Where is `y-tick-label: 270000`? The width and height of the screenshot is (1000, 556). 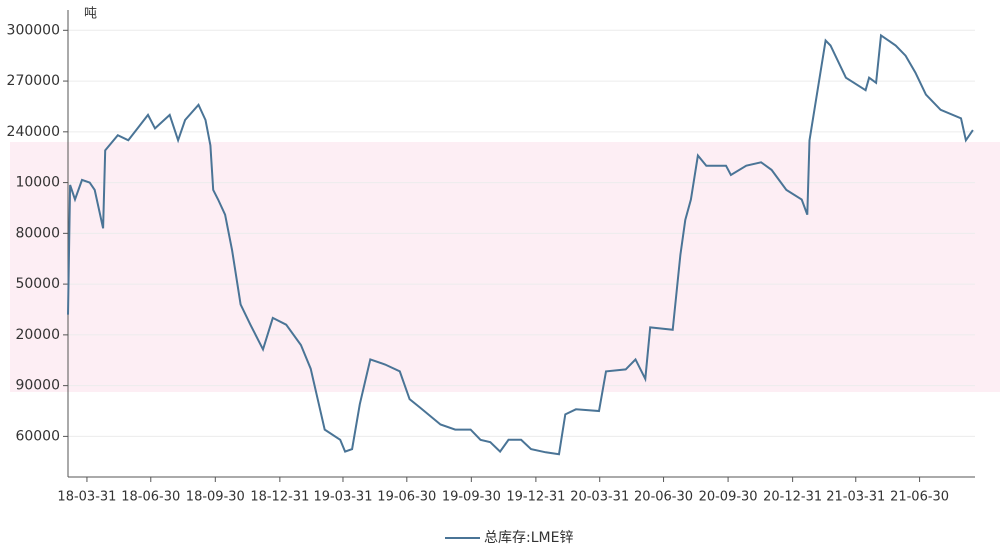
y-tick-label: 270000 is located at coordinates (33, 81).